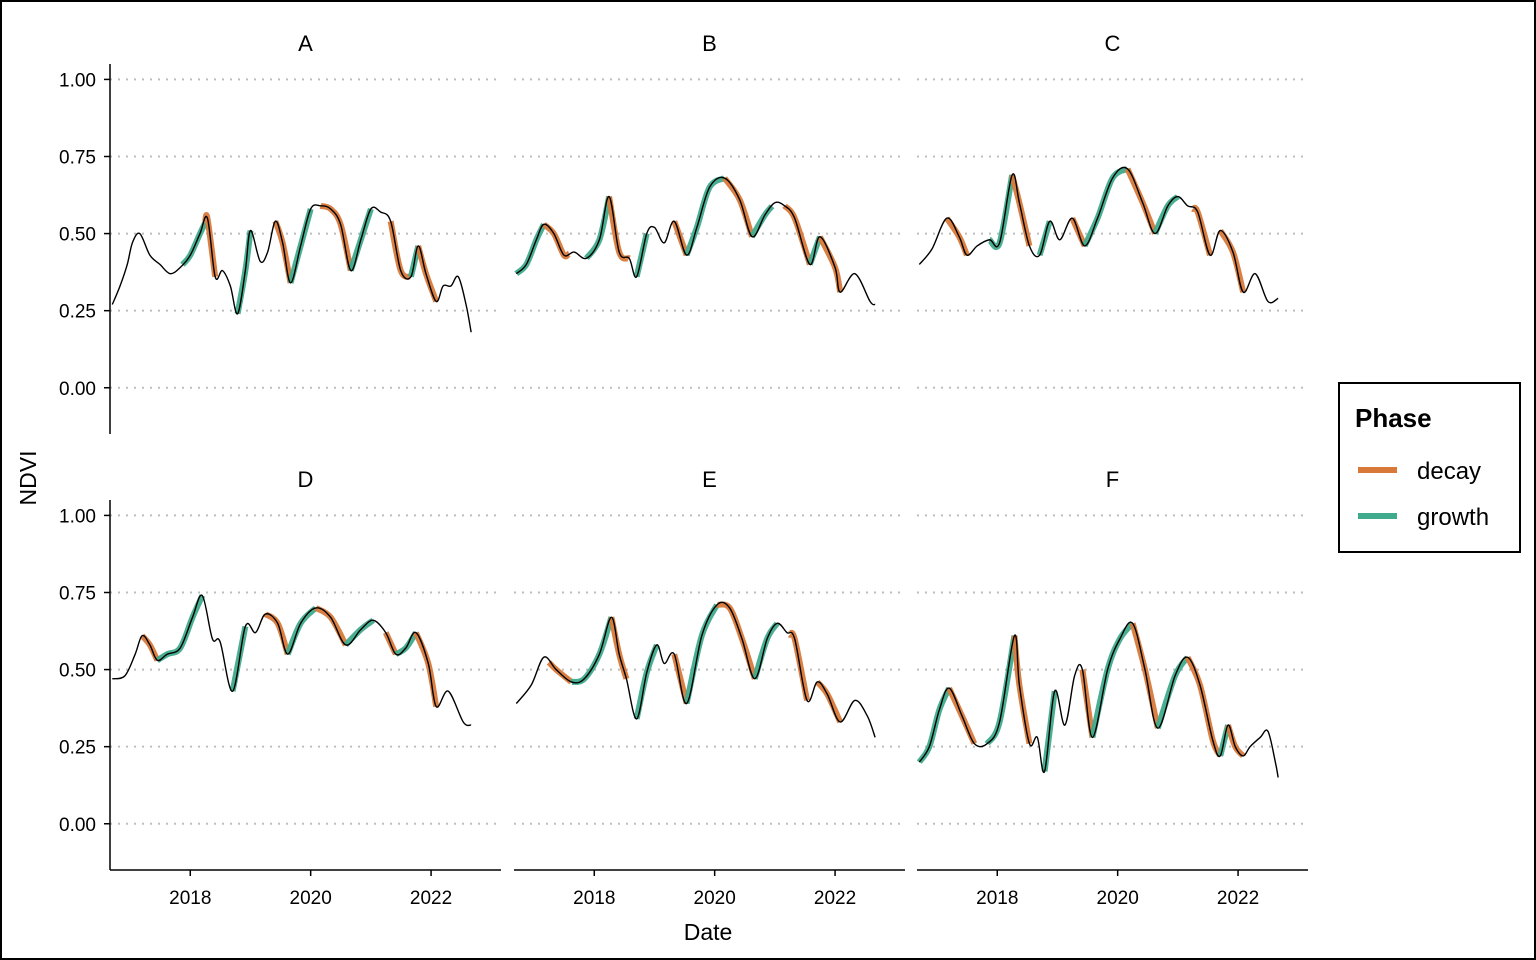 This screenshot has width=1536, height=960. I want to click on y-axis-title: NDVI, so click(28, 478).